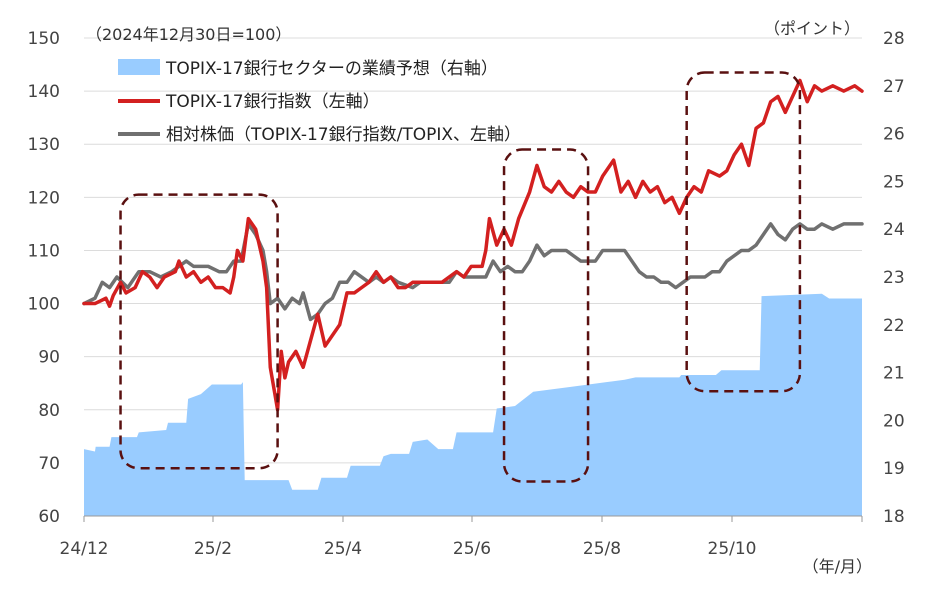  Describe the element at coordinates (472, 549) in the screenshot. I see `x-tick-label: 25/6` at that location.